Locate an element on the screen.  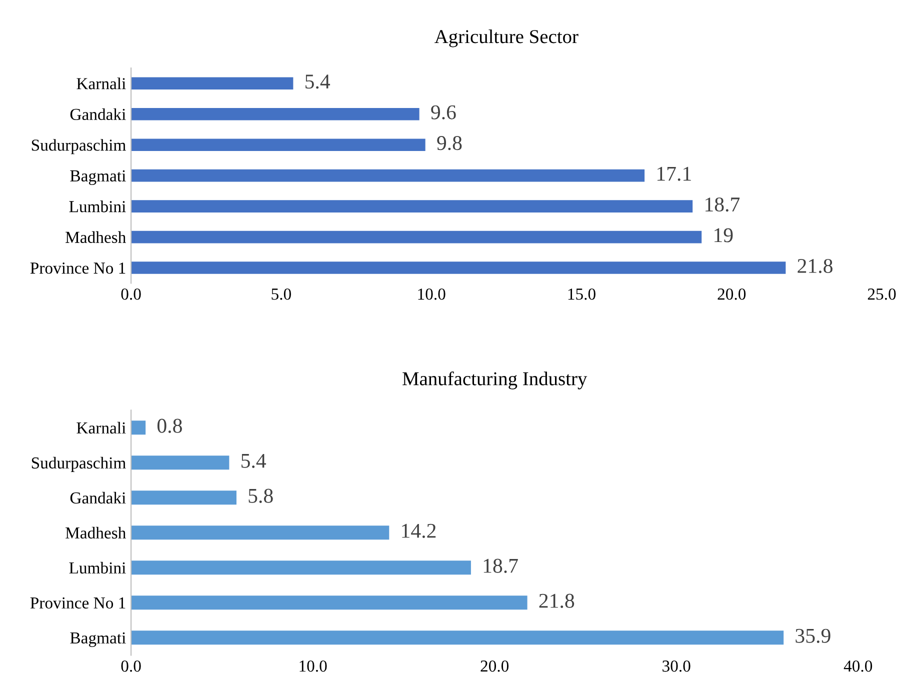
data-label: 14.2 is located at coordinates (419, 531).